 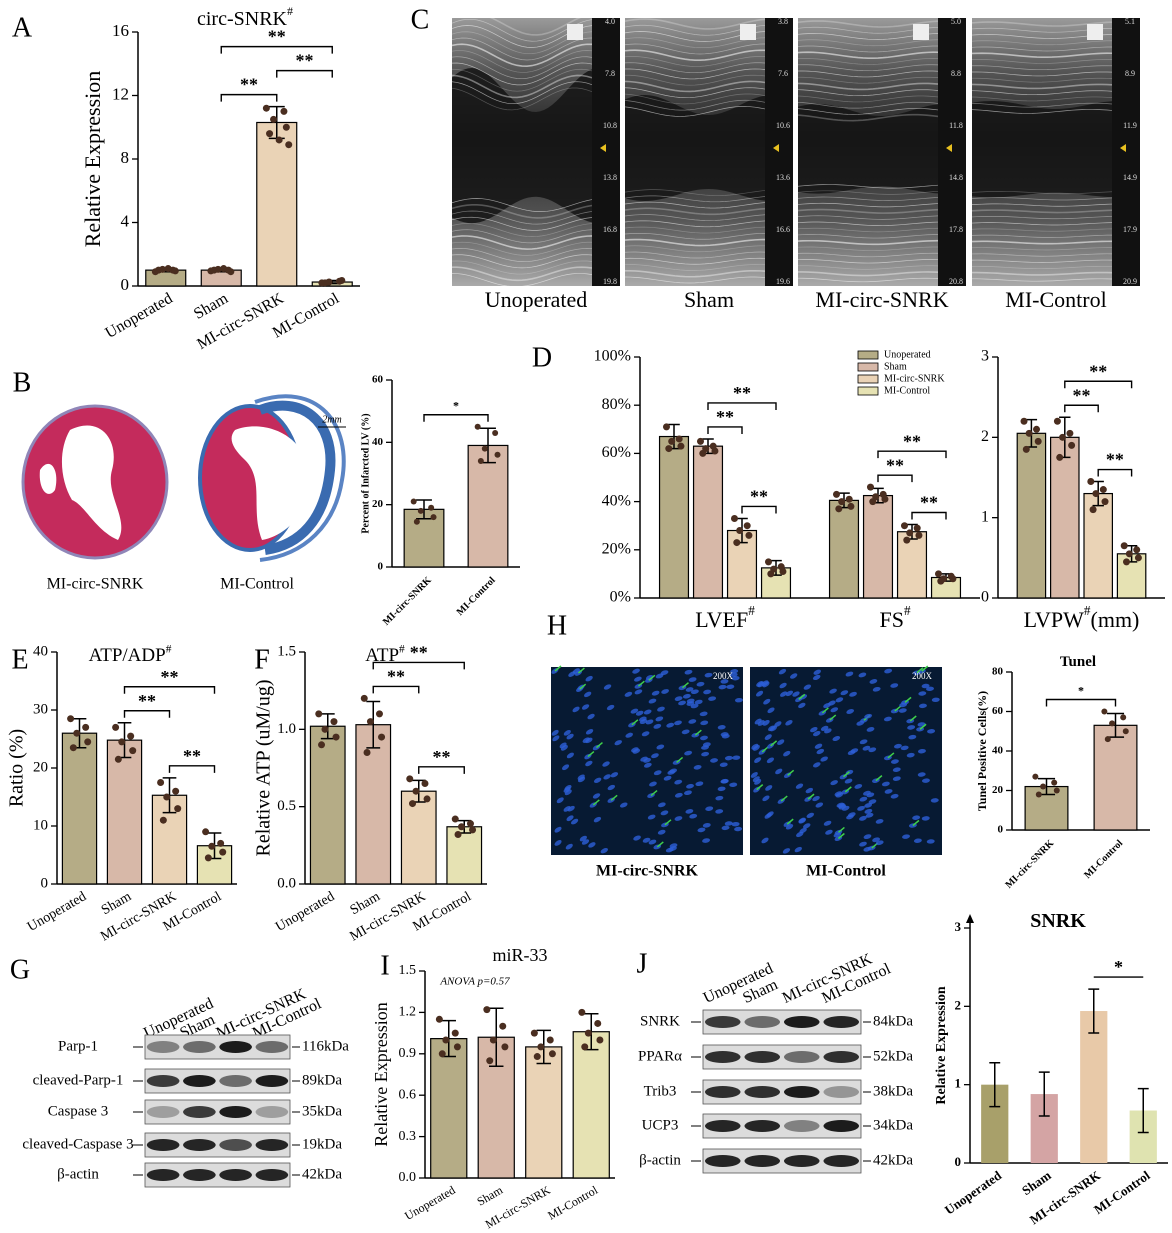 What do you see at coordinates (956, 73) in the screenshot?
I see `echo-scale-label: 8.8` at bounding box center [956, 73].